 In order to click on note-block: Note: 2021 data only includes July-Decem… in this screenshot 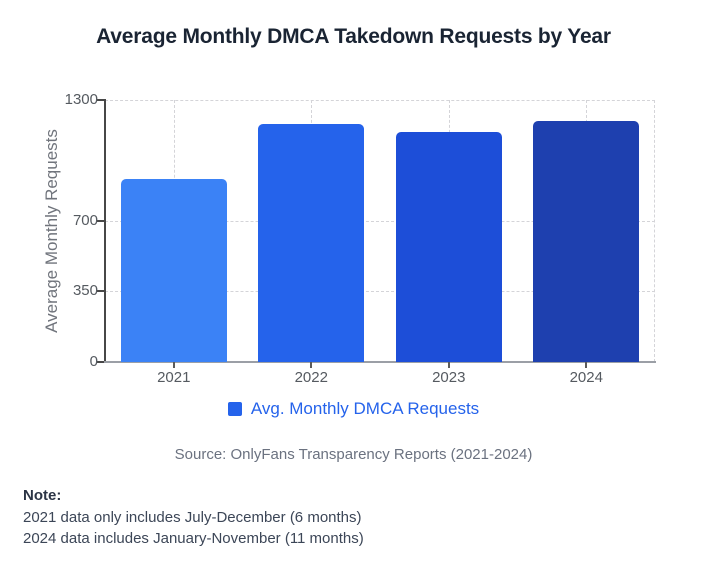, I will do `click(193, 517)`.